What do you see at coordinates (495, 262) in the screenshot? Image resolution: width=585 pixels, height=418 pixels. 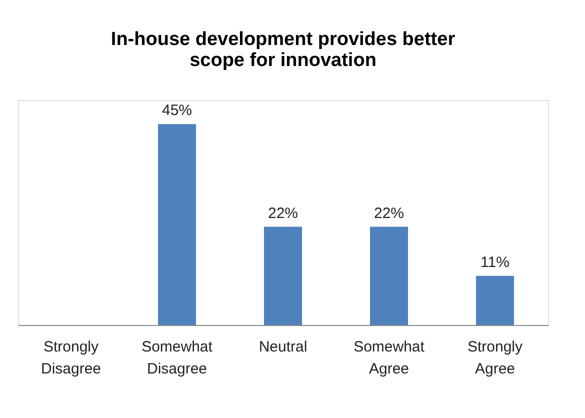 I see `data-label: 11%` at bounding box center [495, 262].